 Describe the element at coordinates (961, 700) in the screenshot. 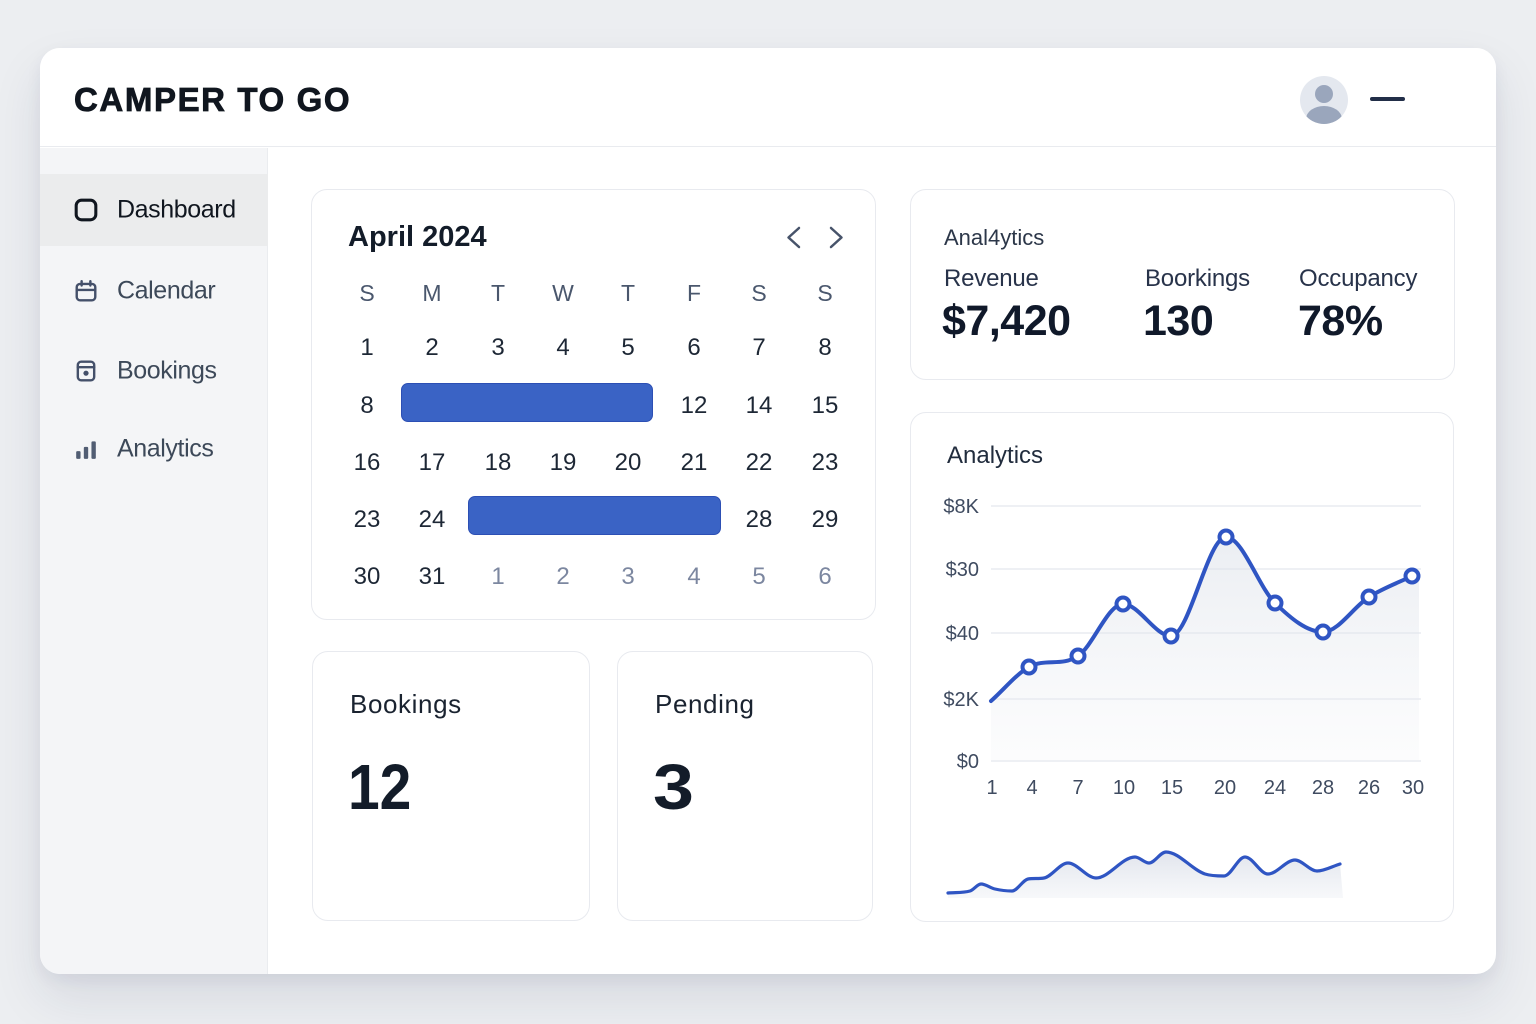

I see `svg-text: $2K` at that location.